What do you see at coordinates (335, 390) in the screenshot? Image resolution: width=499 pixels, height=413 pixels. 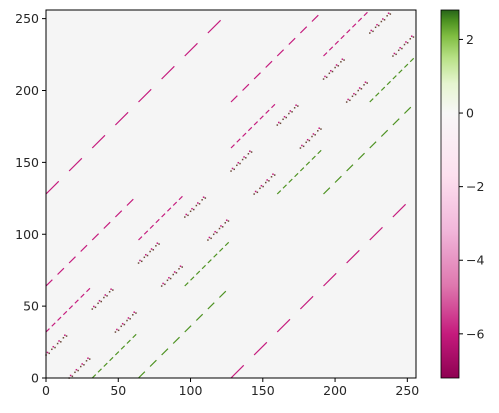 I see `x-tick-label: 200` at bounding box center [335, 390].